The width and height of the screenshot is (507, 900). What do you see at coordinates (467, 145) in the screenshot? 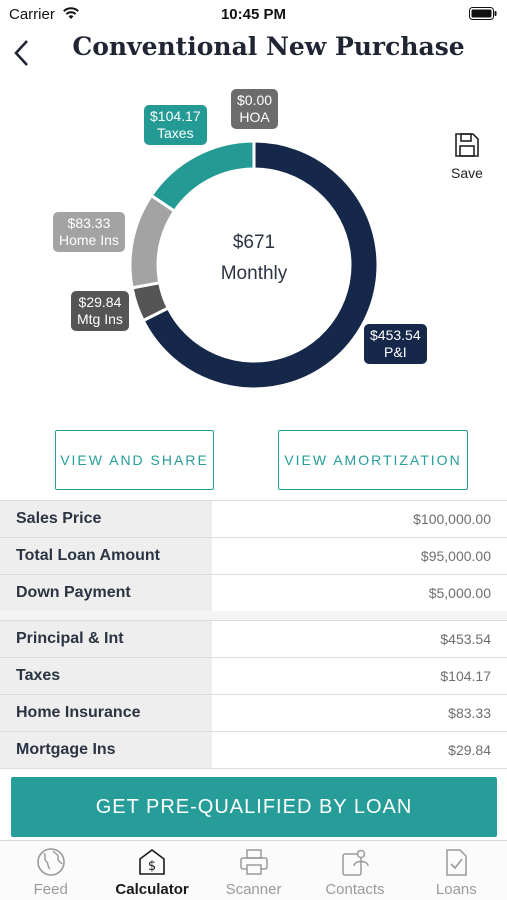
I see `floppy-disk-icon` at bounding box center [467, 145].